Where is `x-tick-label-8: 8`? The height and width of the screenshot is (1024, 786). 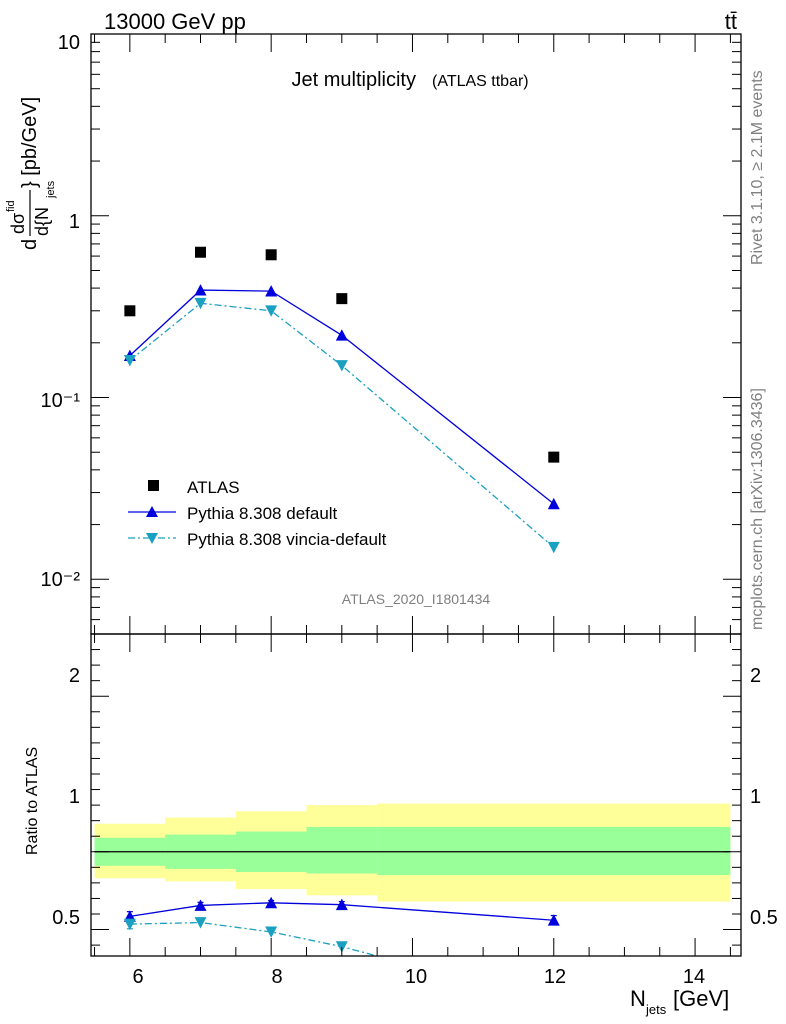
x-tick-label-8: 8 is located at coordinates (276, 977).